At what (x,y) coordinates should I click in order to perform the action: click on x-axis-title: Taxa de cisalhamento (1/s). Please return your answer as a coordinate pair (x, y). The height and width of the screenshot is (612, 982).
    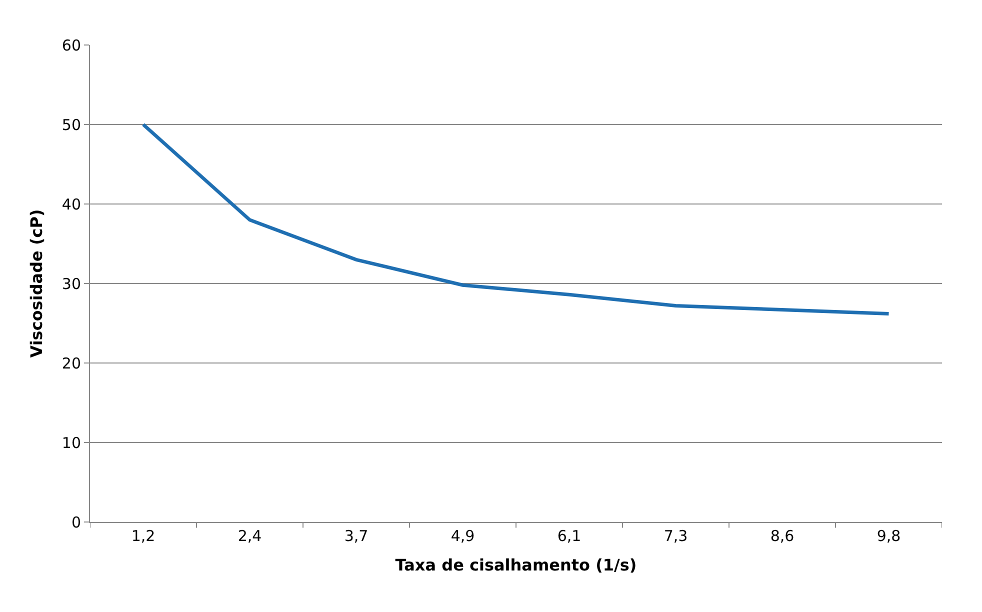
    Looking at the image, I should click on (516, 565).